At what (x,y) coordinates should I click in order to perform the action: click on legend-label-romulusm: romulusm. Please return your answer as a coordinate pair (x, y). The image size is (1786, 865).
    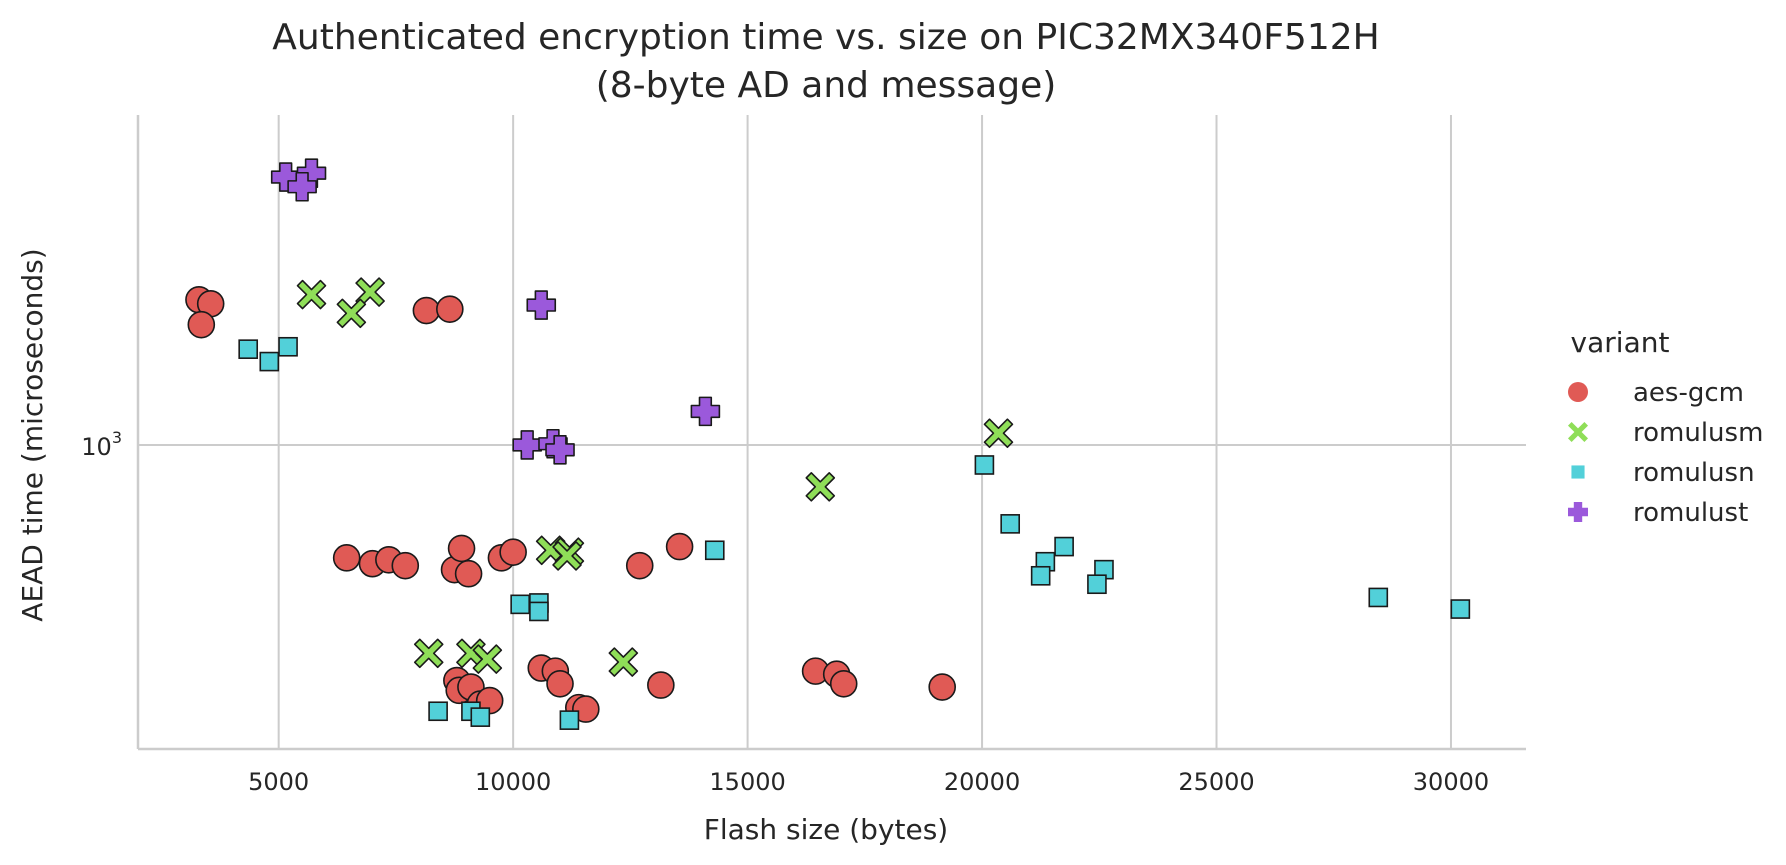
    Looking at the image, I should click on (1698, 433).